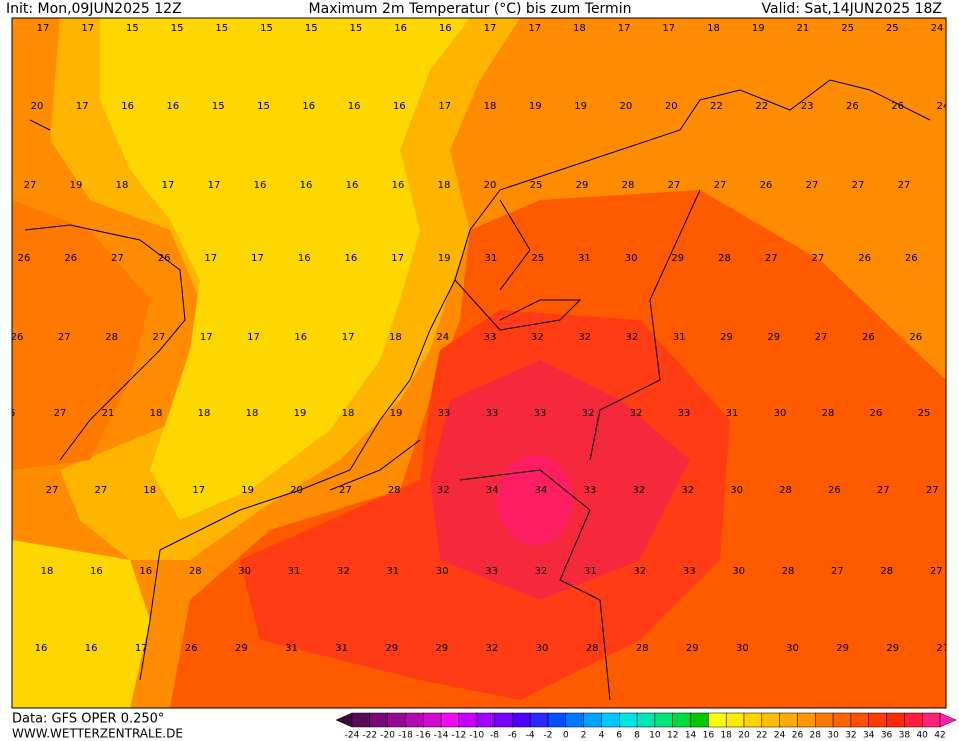  What do you see at coordinates (387, 736) in the screenshot?
I see `colorbar-tick-label: -20` at bounding box center [387, 736].